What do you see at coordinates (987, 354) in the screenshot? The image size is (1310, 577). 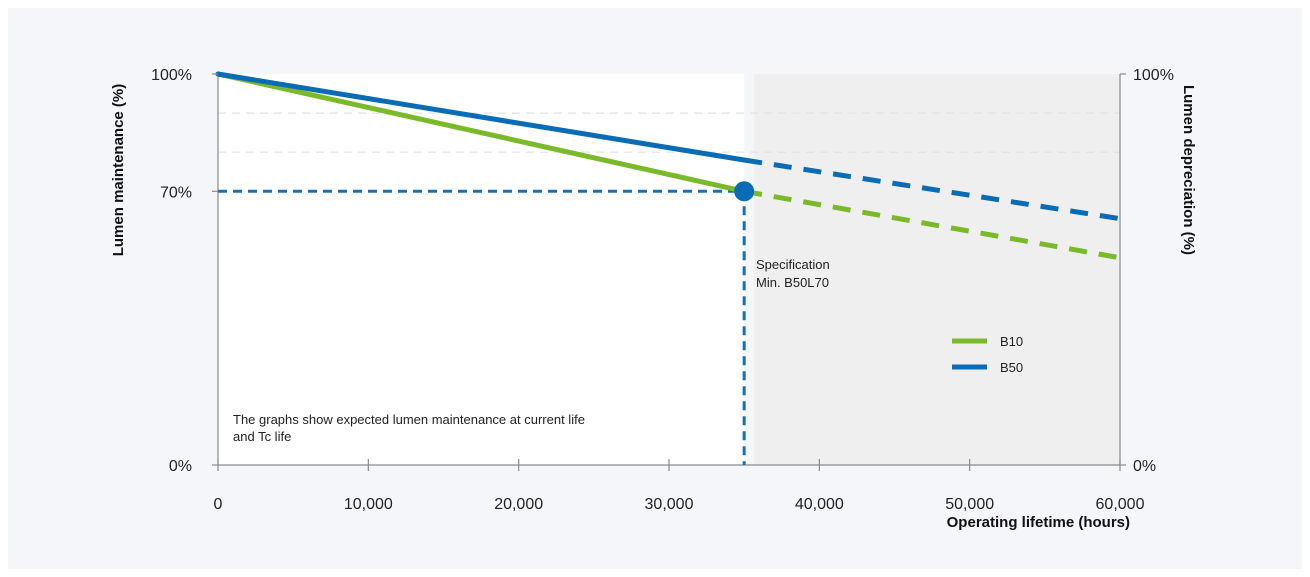 I see `legend: B10 B50` at bounding box center [987, 354].